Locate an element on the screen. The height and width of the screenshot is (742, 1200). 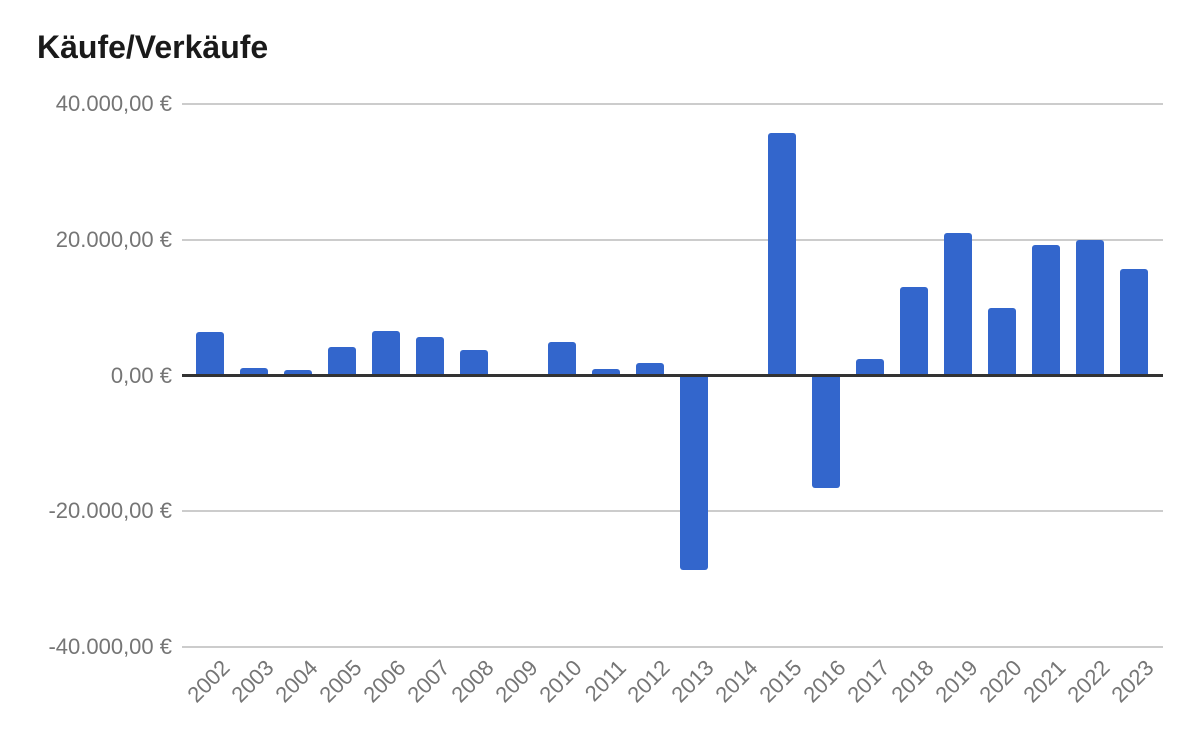
bar-2007 is located at coordinates (430, 356).